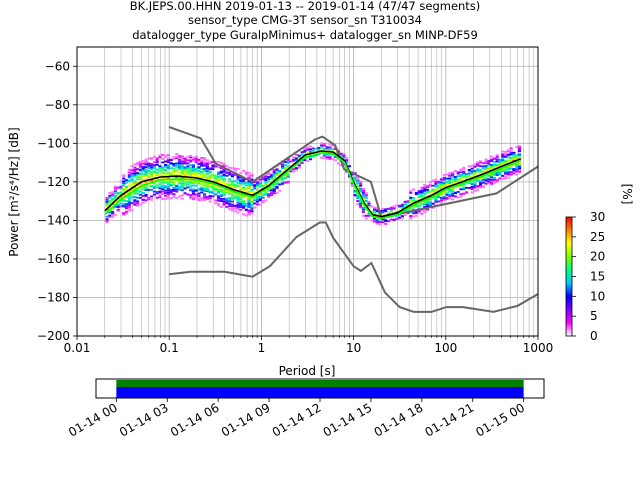 The image size is (640, 480). Describe the element at coordinates (320, 389) in the screenshot. I see `timeline-bars` at that location.